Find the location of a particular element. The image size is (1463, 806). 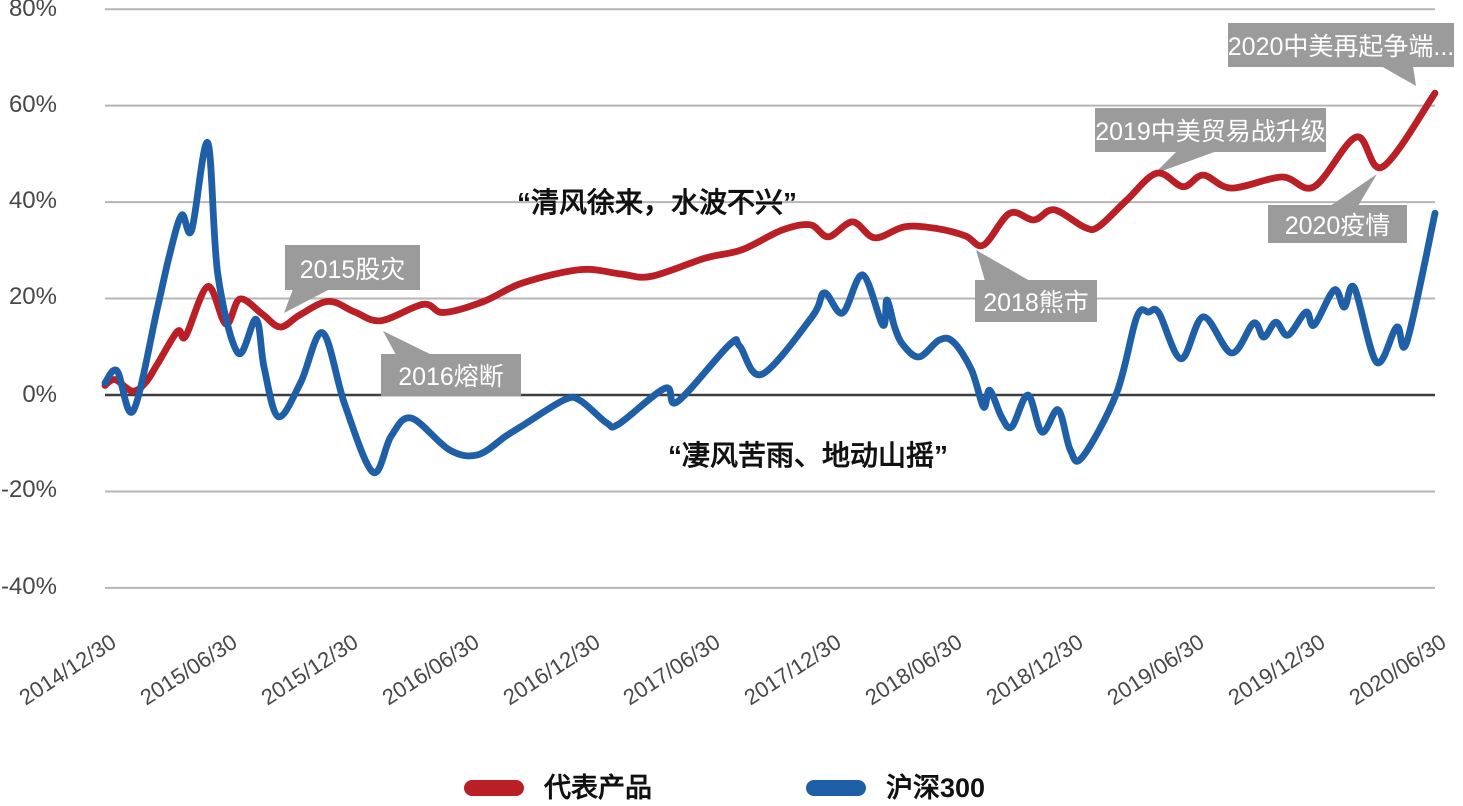

callout-pointer-2016-fuse is located at coordinates (407, 343).